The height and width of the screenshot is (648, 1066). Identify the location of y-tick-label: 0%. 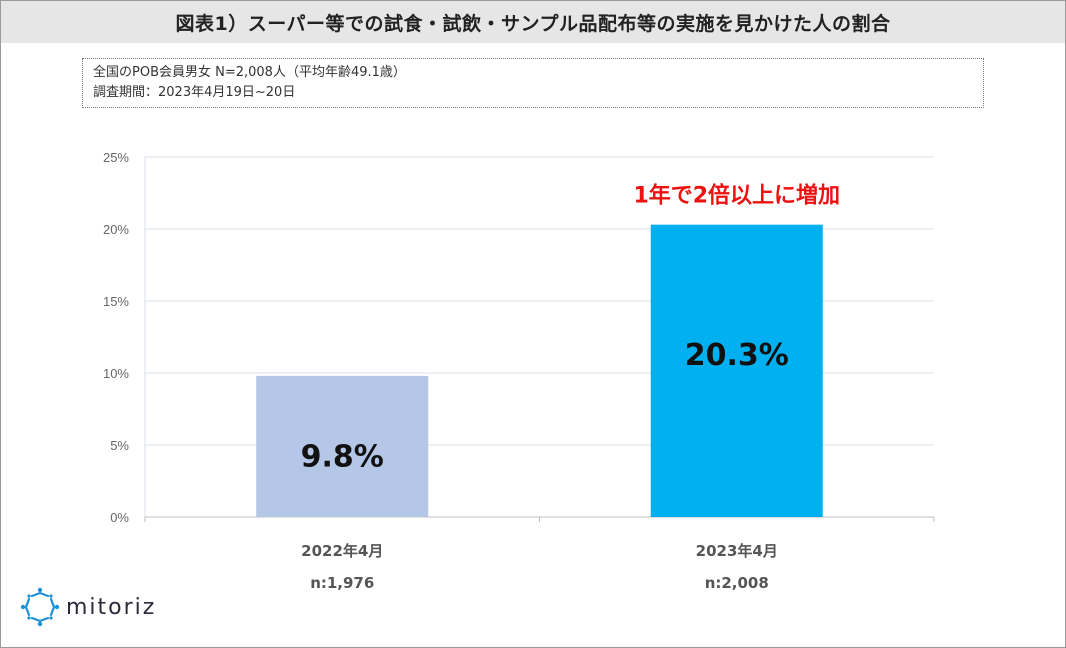
(119, 517).